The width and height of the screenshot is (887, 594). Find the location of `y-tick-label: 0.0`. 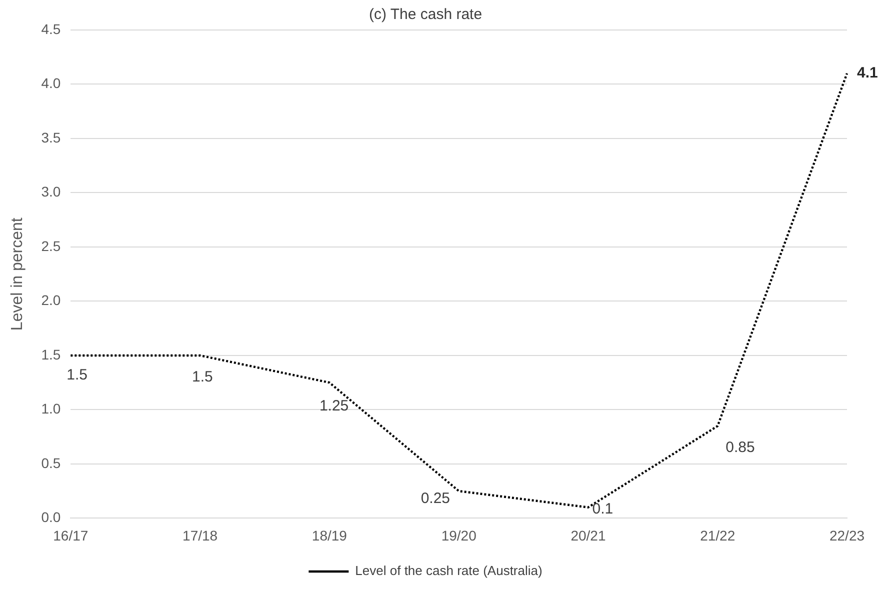

y-tick-label: 0.0 is located at coordinates (51, 517).